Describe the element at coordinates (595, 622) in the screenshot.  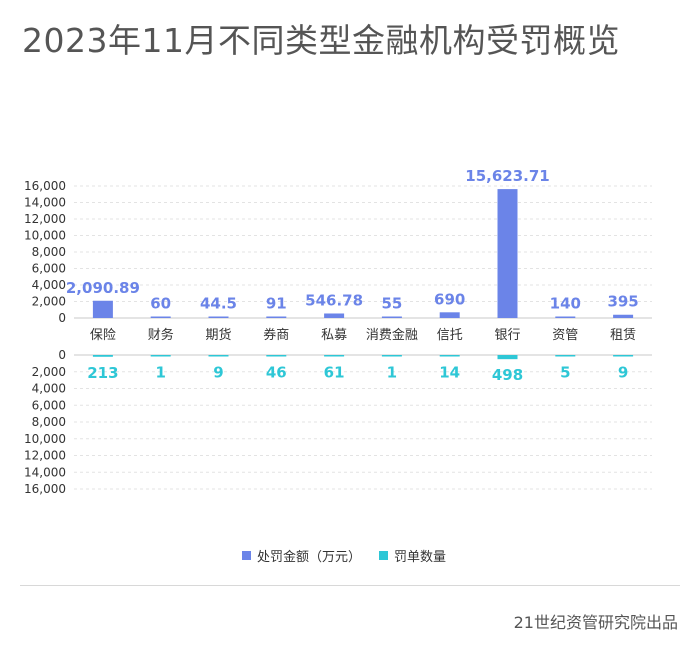
I see `footer-credit: 21世纪资管研究院出品` at that location.